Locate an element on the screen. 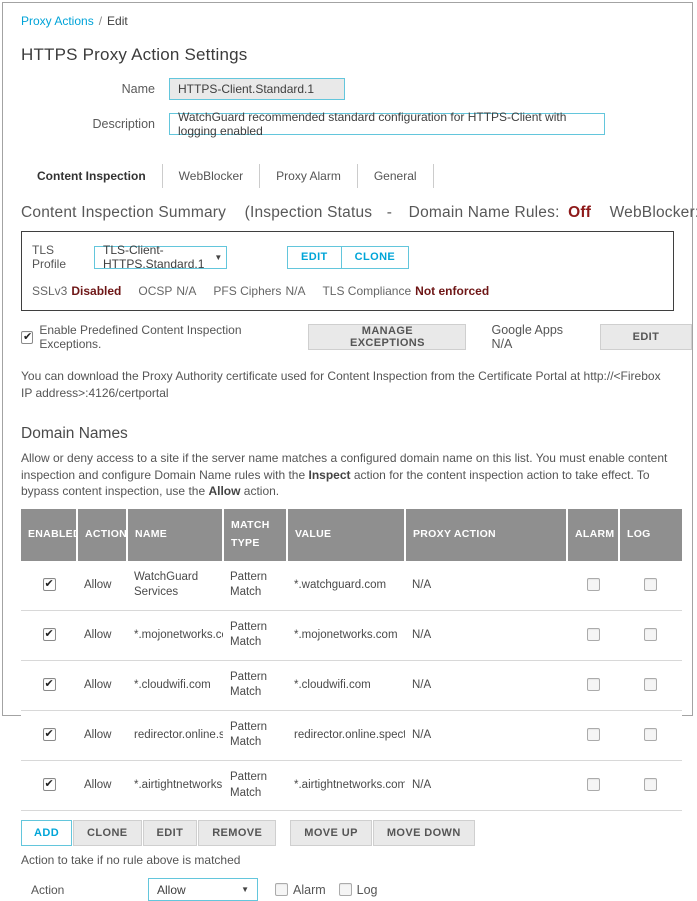  table-button-bar: ADD CLONE EDIT REMOVE MOVE UP MOVE DOWN is located at coordinates (356, 833).